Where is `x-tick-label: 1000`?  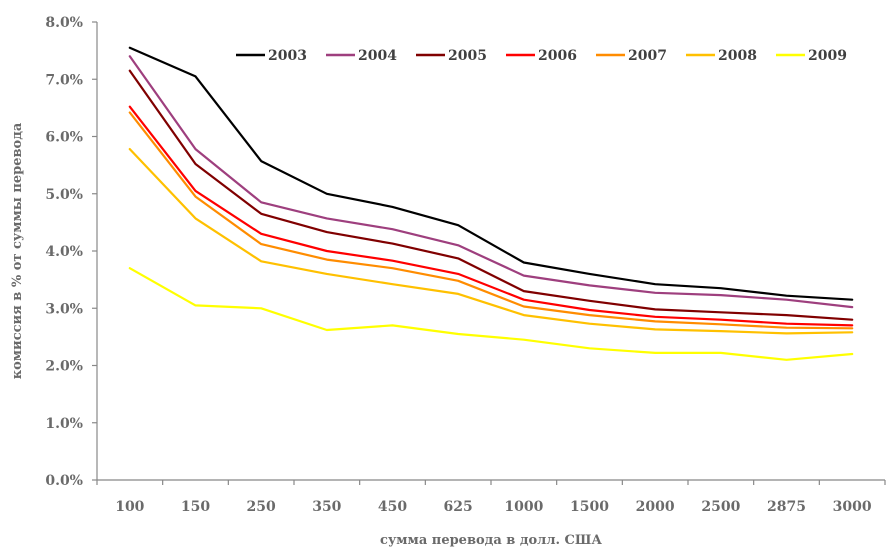
x-tick-label: 1000 is located at coordinates (523, 507).